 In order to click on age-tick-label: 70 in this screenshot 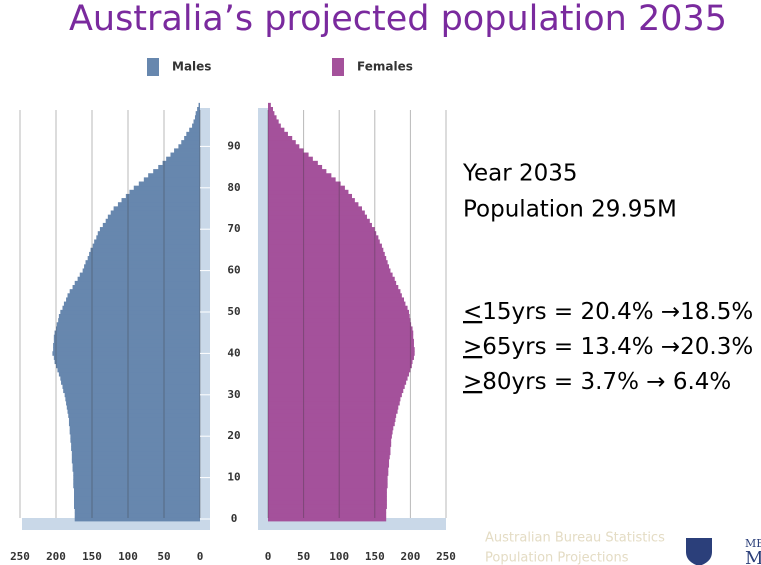, I will do `click(233, 228)`.